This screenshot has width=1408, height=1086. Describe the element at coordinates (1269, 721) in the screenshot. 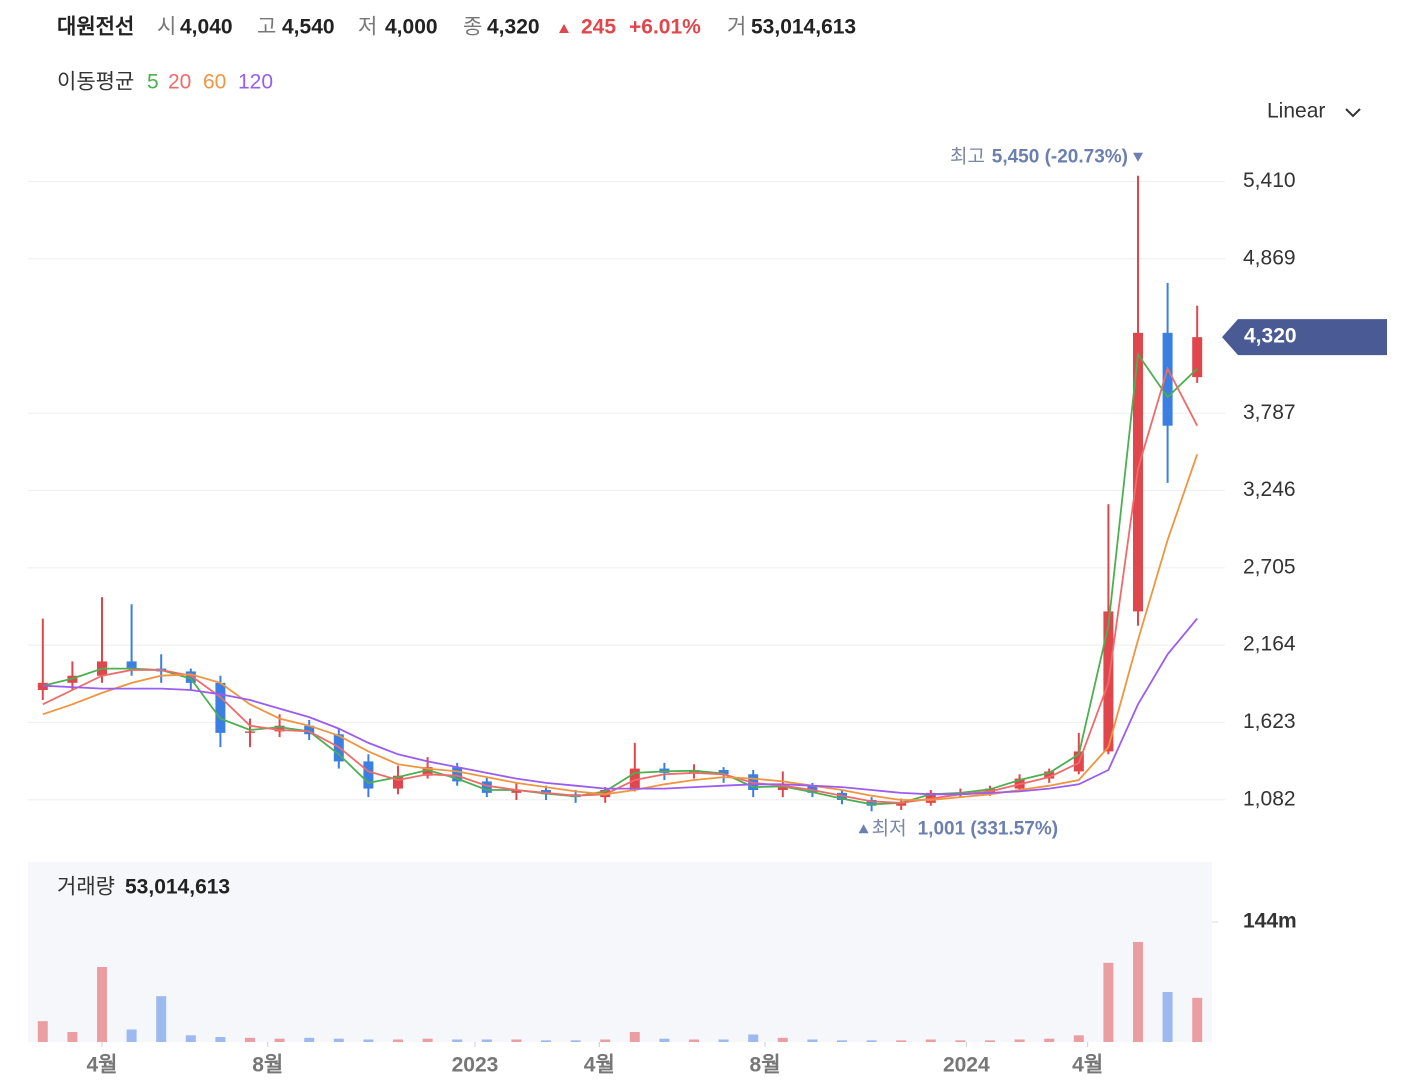

I see `y-tick-label: 1,623` at that location.